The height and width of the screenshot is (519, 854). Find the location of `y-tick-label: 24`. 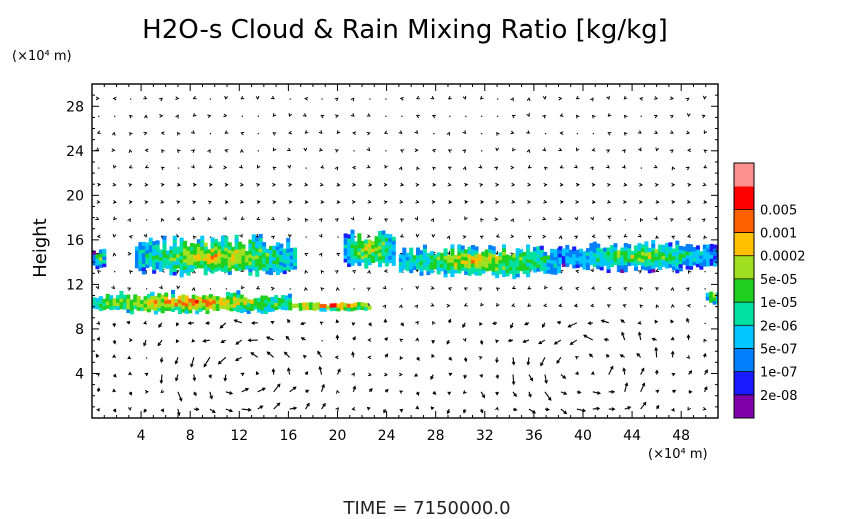

y-tick-label: 24 is located at coordinates (75, 152).